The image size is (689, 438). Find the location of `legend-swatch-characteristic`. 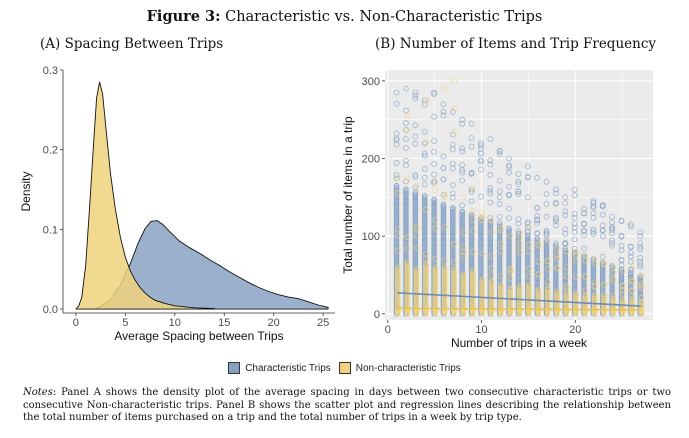

legend-swatch-characteristic is located at coordinates (234, 368).